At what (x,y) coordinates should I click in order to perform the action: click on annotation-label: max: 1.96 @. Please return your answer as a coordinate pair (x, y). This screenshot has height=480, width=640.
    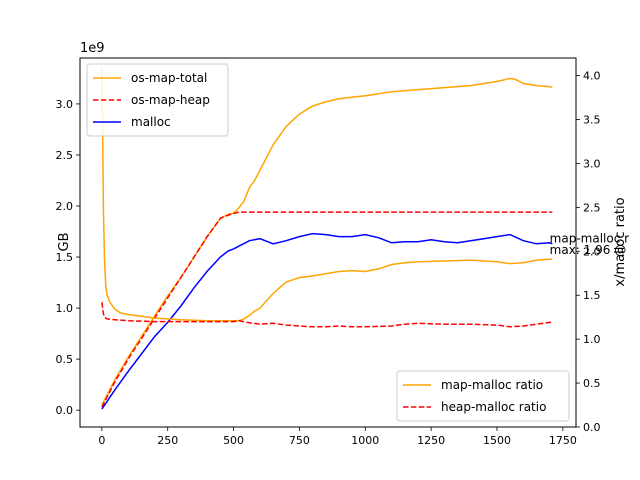
    Looking at the image, I should click on (588, 250).